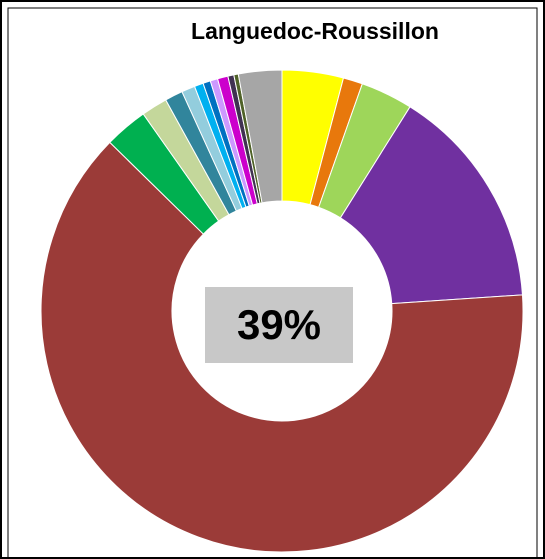 The width and height of the screenshot is (545, 559). Describe the element at coordinates (315, 31) in the screenshot. I see `chart-title: Languedoc-Roussillon` at that location.